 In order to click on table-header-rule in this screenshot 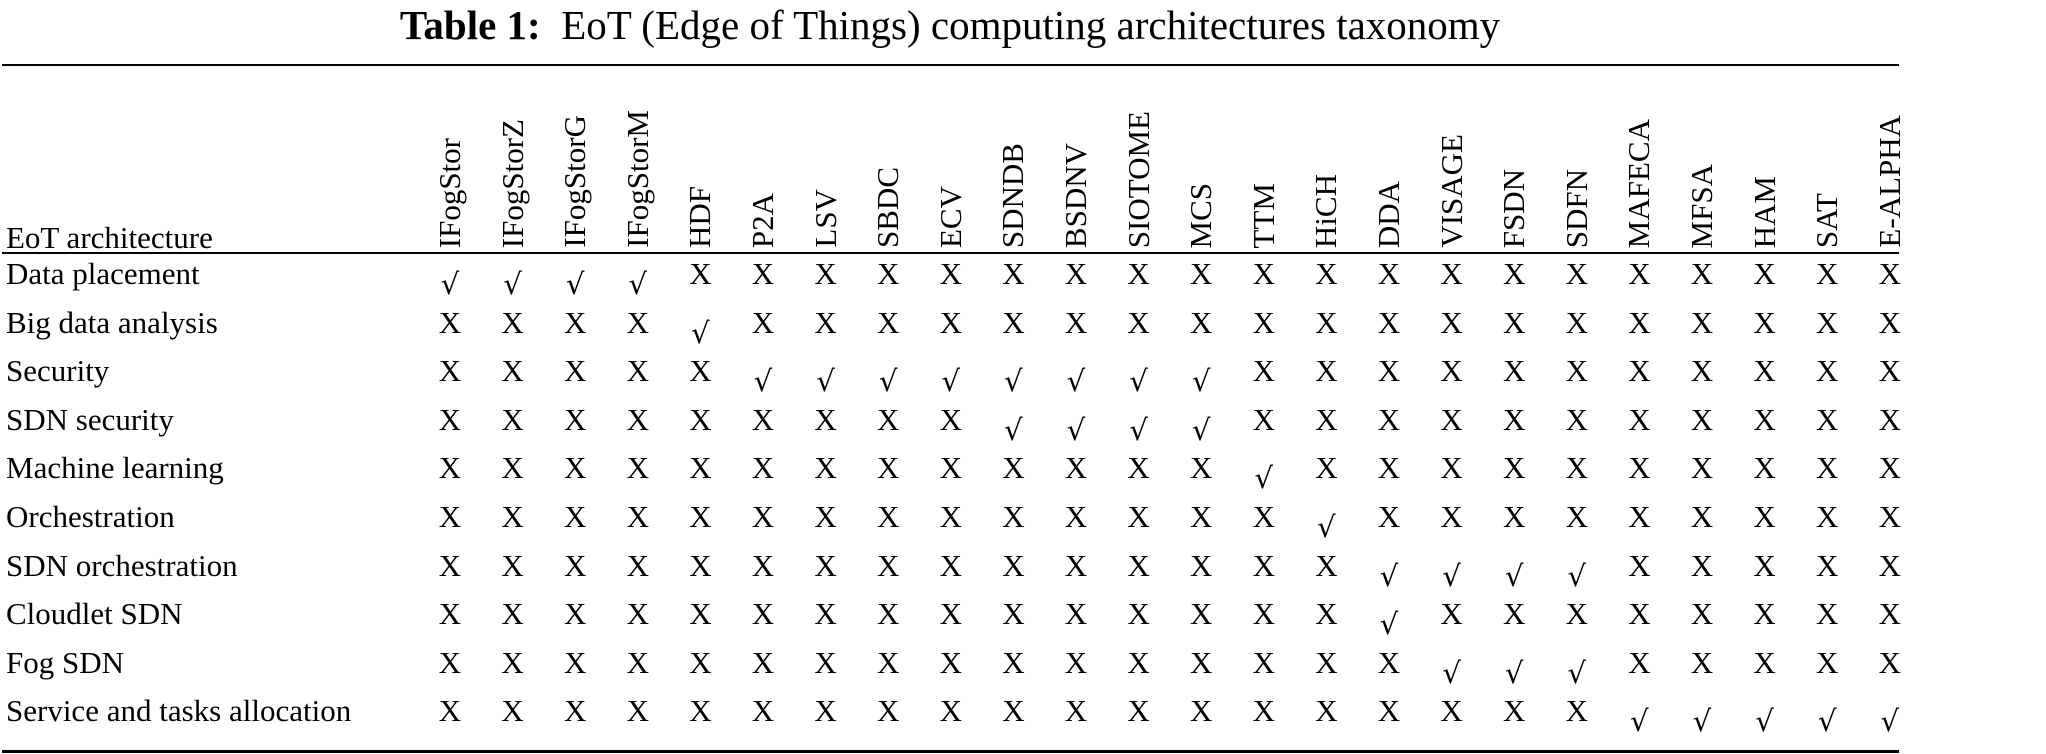, I will do `click(950, 253)`.